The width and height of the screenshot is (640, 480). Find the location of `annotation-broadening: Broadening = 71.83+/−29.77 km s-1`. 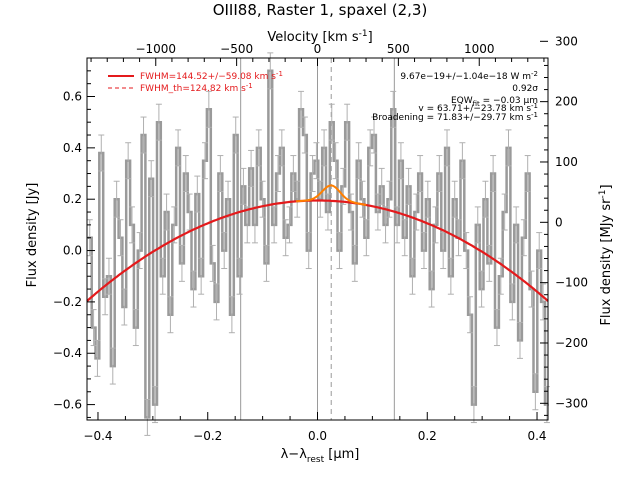

annotation-broadening: Broadening = 71.83+/−29.77 km s-1 is located at coordinates (455, 117).